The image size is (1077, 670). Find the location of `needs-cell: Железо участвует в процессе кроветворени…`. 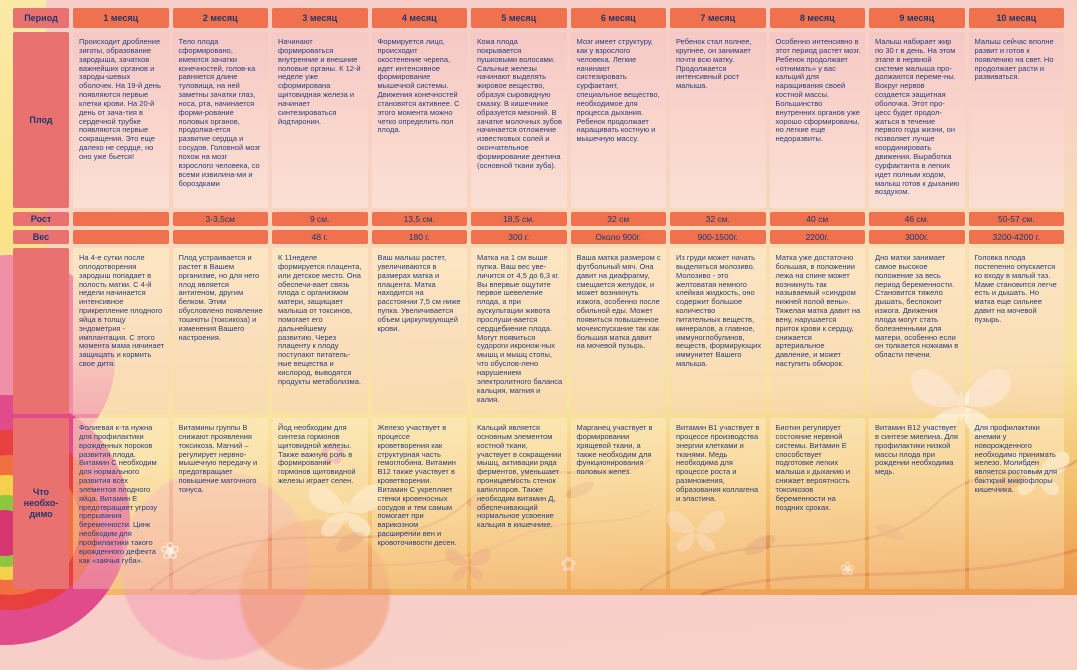

needs-cell: Железо участвует в процессе кроветворени… is located at coordinates (419, 503).